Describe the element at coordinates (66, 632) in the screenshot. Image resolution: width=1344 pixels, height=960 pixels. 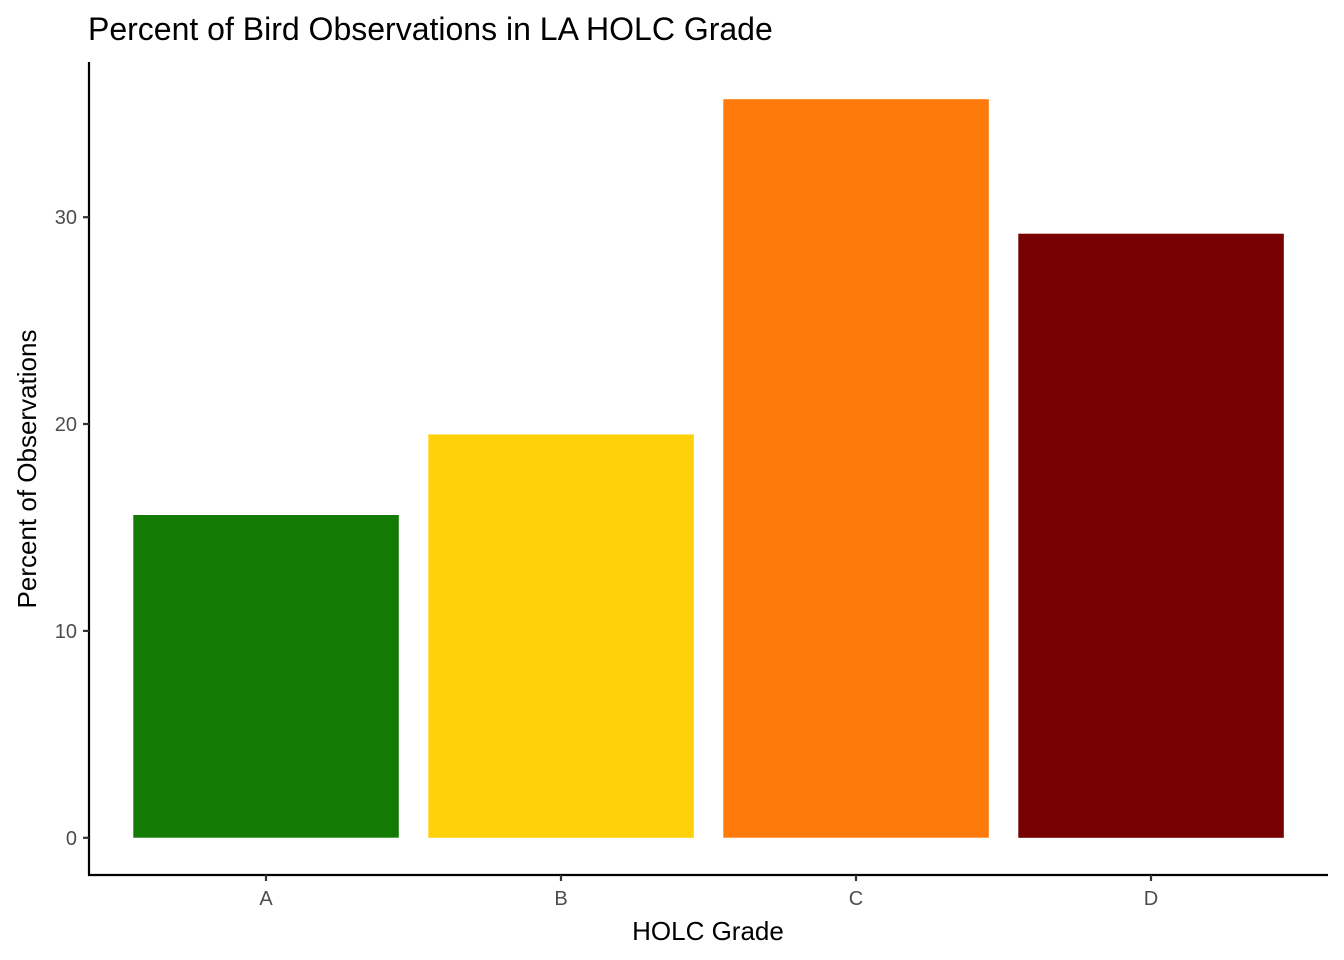
I see `y-tick-label: 10` at that location.